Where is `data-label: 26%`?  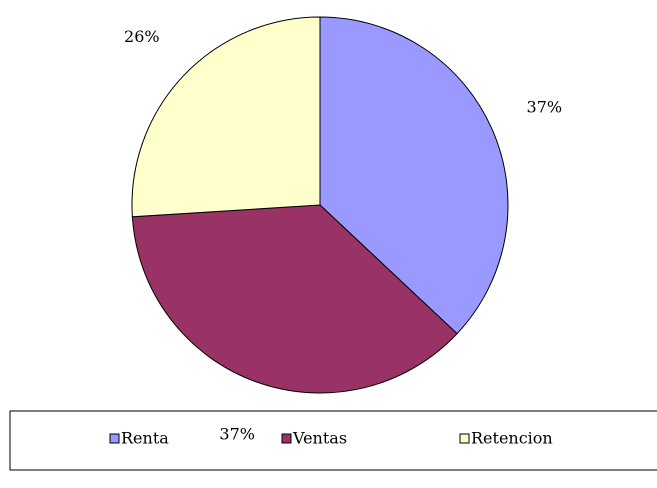
data-label: 26% is located at coordinates (142, 36).